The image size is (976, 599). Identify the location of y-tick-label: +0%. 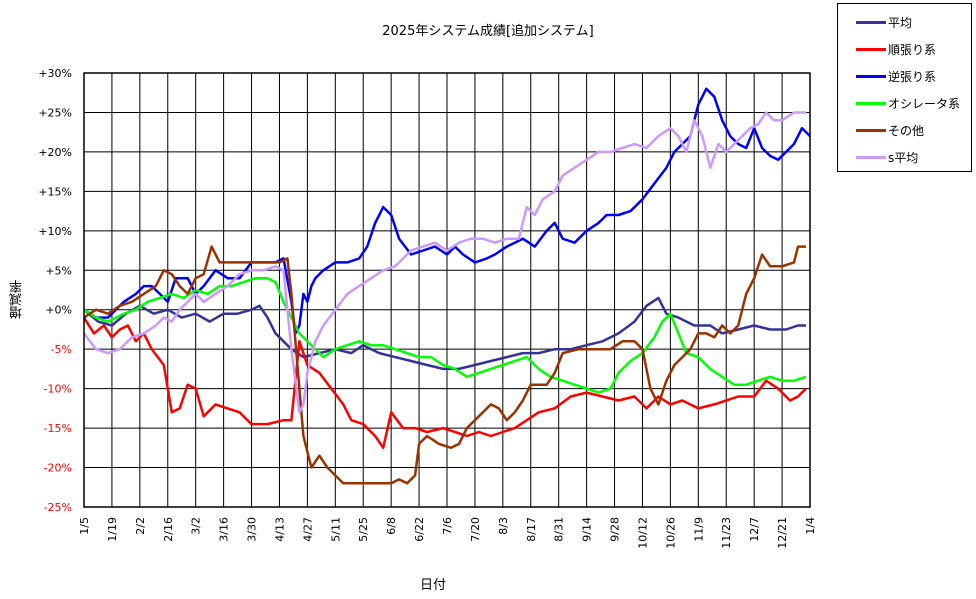
(58, 310).